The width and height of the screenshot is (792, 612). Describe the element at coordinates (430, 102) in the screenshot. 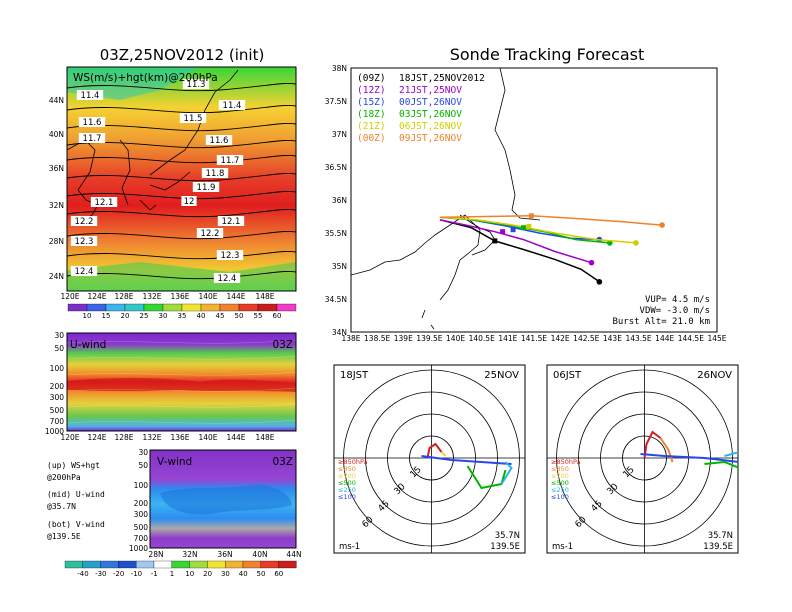

I see `legend-jst: 00JST,26NOV` at that location.